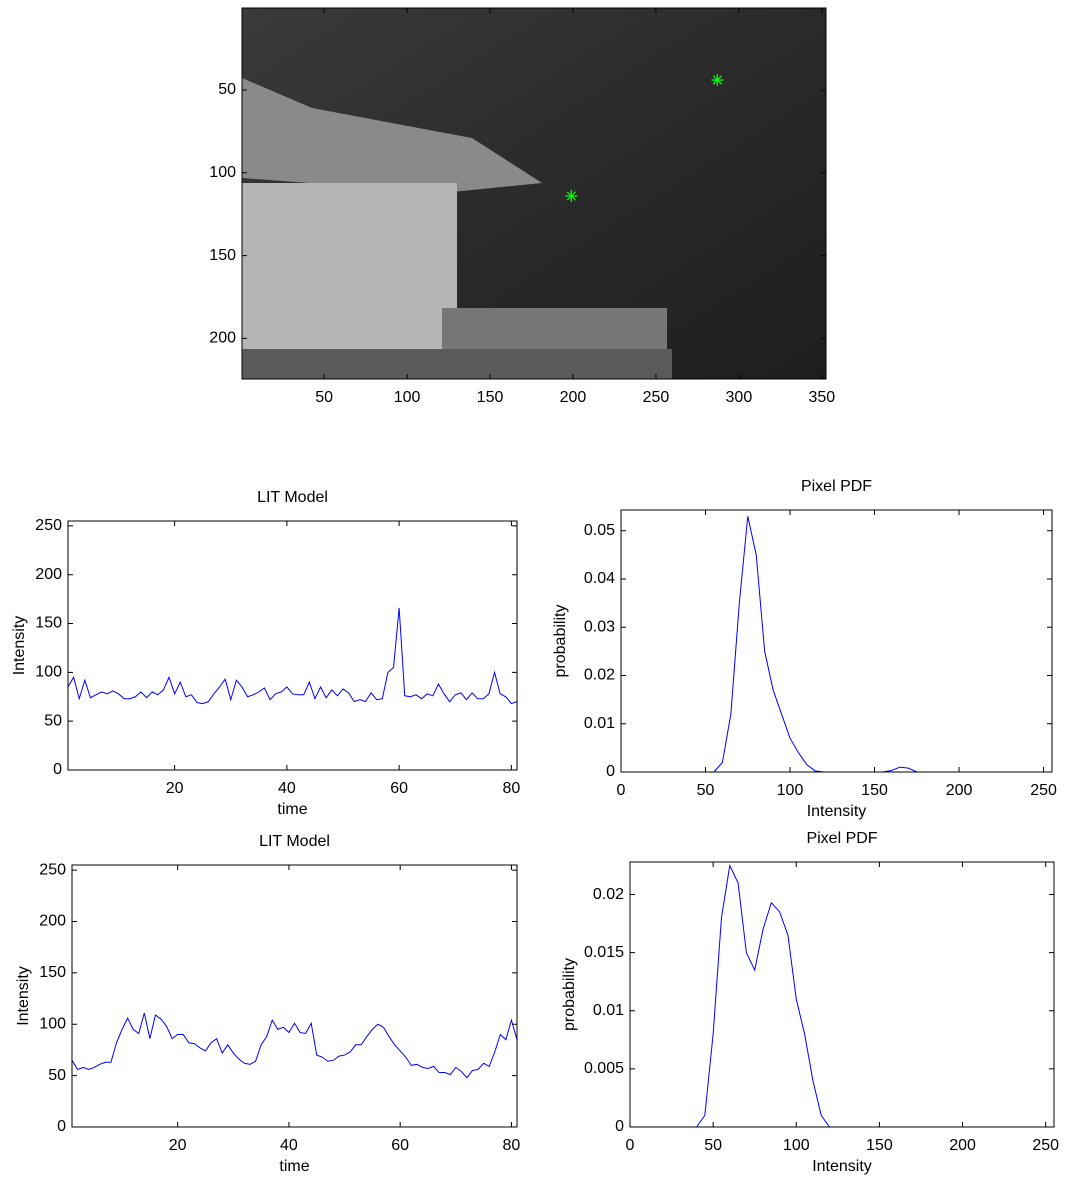 The width and height of the screenshot is (1067, 1178). I want to click on y-tick-label: 0.03, so click(599, 626).